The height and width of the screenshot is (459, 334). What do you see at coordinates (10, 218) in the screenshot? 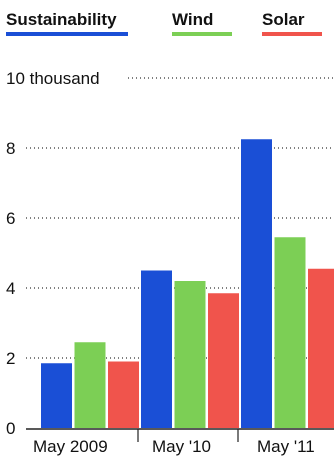
I see `y-tick-label-3: 6` at bounding box center [10, 218].